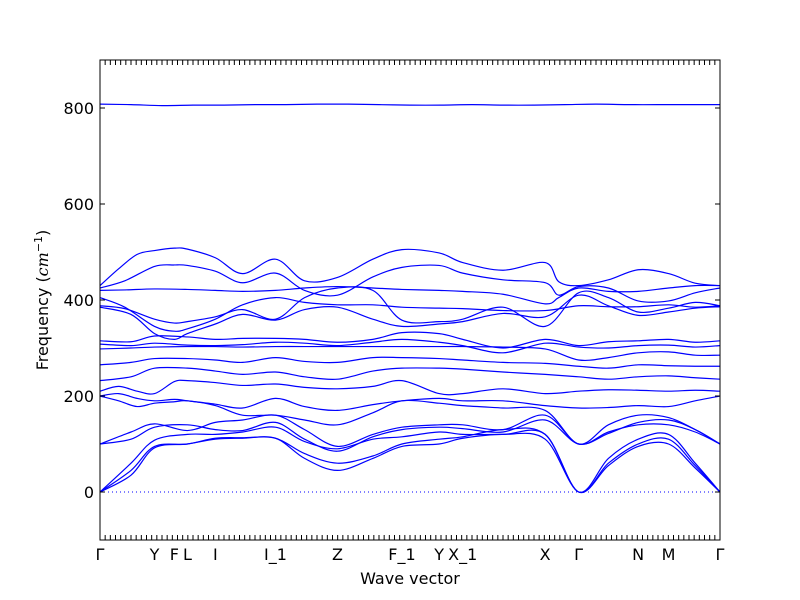  I want to click on y-axis-title-text: Frequency (, so click(42, 323).